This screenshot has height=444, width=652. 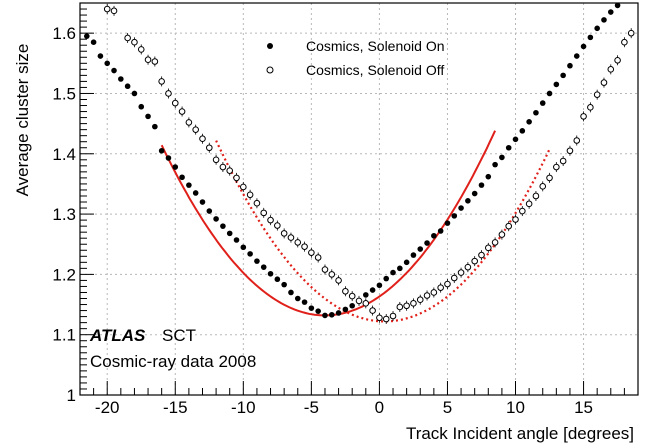 I want to click on legend-marker-solenoid-off, so click(x=270, y=70).